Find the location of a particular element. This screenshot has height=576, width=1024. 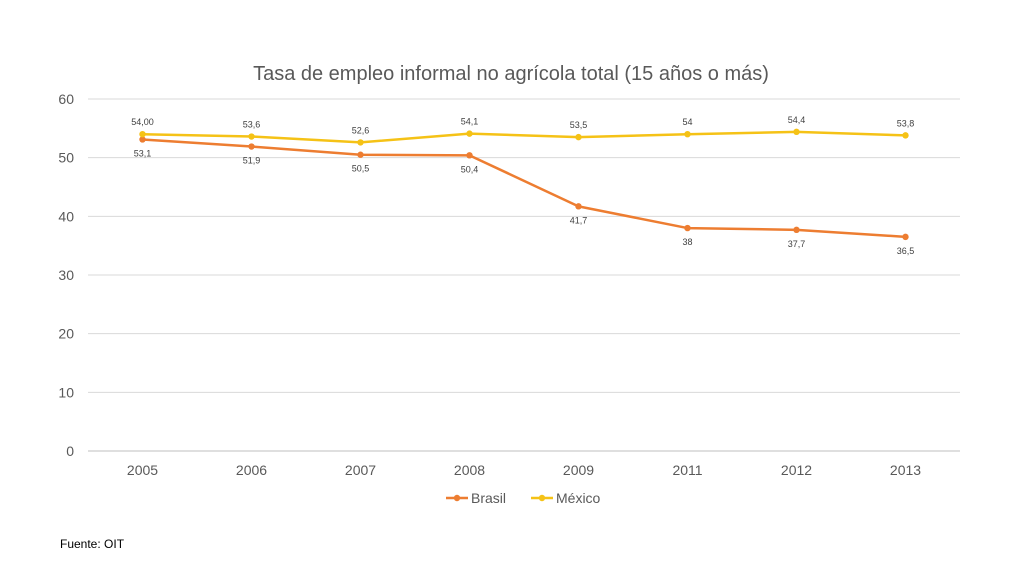

x-tick-label: 2005 is located at coordinates (142, 470).